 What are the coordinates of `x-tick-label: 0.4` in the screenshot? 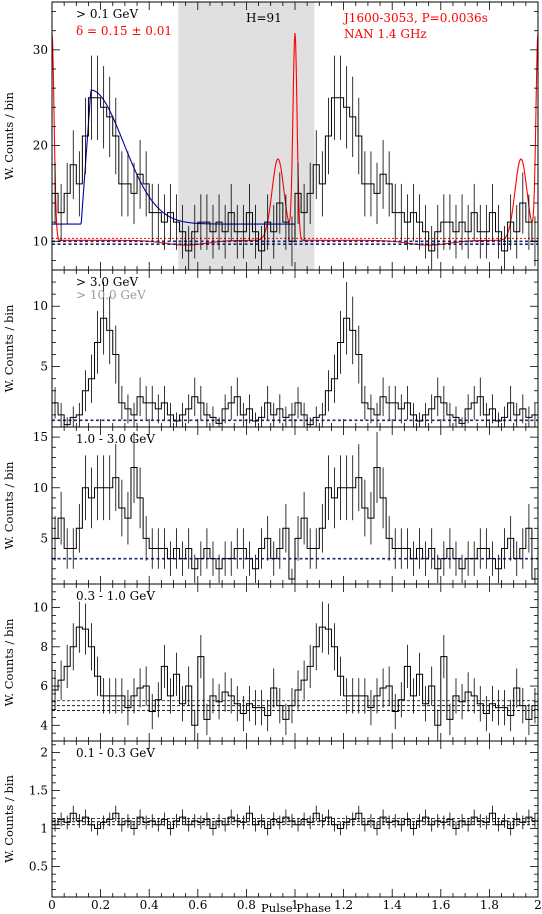 It's located at (149, 905).